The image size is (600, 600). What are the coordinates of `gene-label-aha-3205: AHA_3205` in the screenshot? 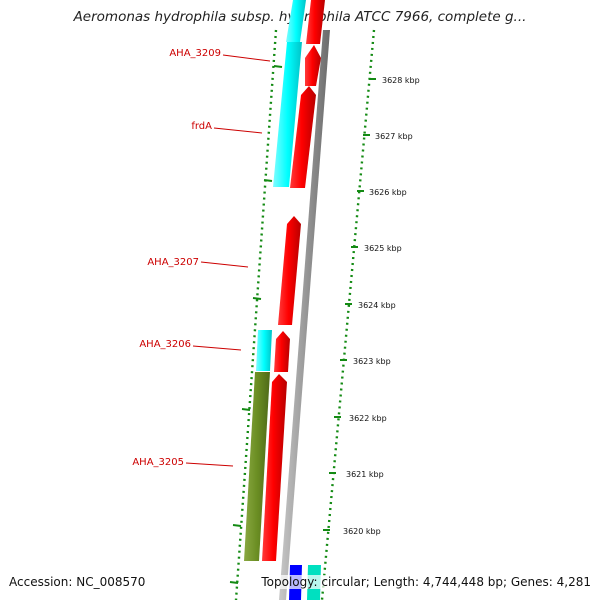 It's located at (158, 462).